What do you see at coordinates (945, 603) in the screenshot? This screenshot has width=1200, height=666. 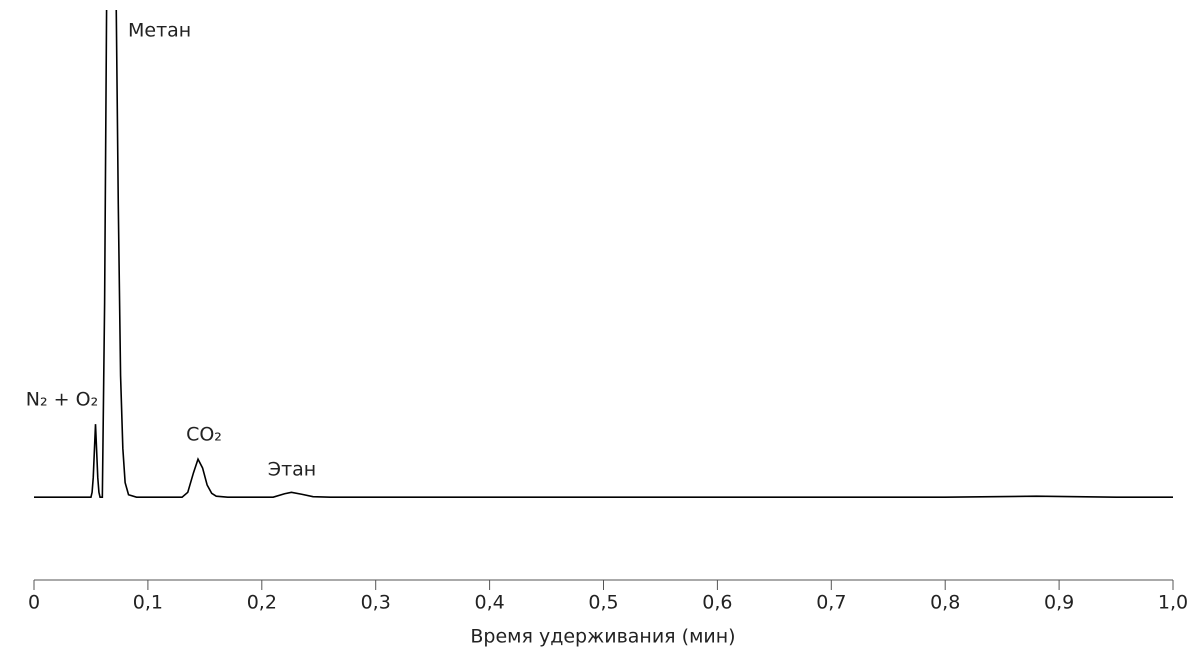 I see `x-tick-label: 0,8` at bounding box center [945, 603].